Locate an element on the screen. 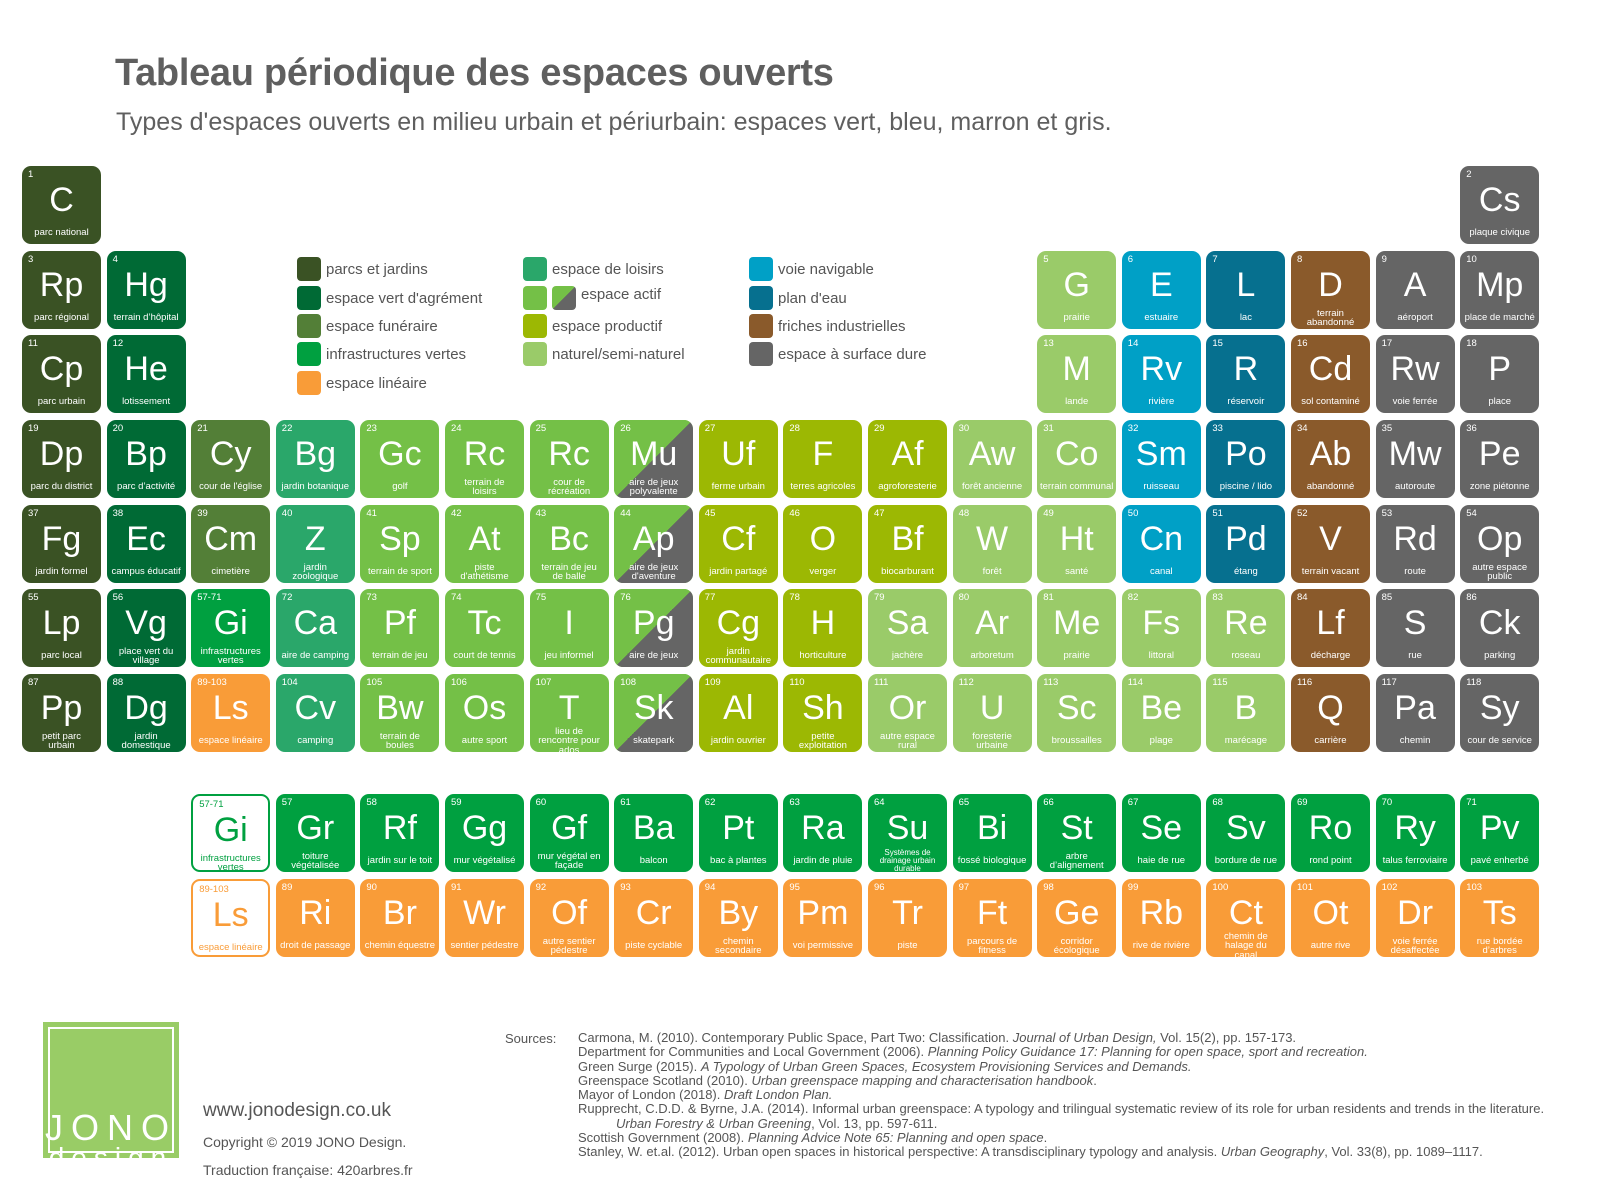 The height and width of the screenshot is (1200, 1600). element-cell: 68 Sv bordure de rue is located at coordinates (1246, 833).